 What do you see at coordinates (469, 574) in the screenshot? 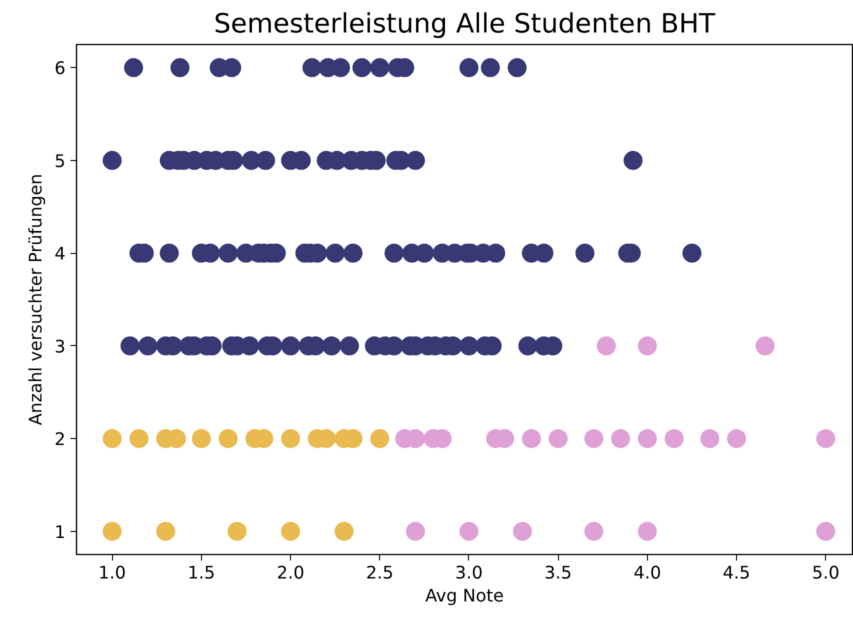
I see `x-tick-label: 3.0` at bounding box center [469, 574].